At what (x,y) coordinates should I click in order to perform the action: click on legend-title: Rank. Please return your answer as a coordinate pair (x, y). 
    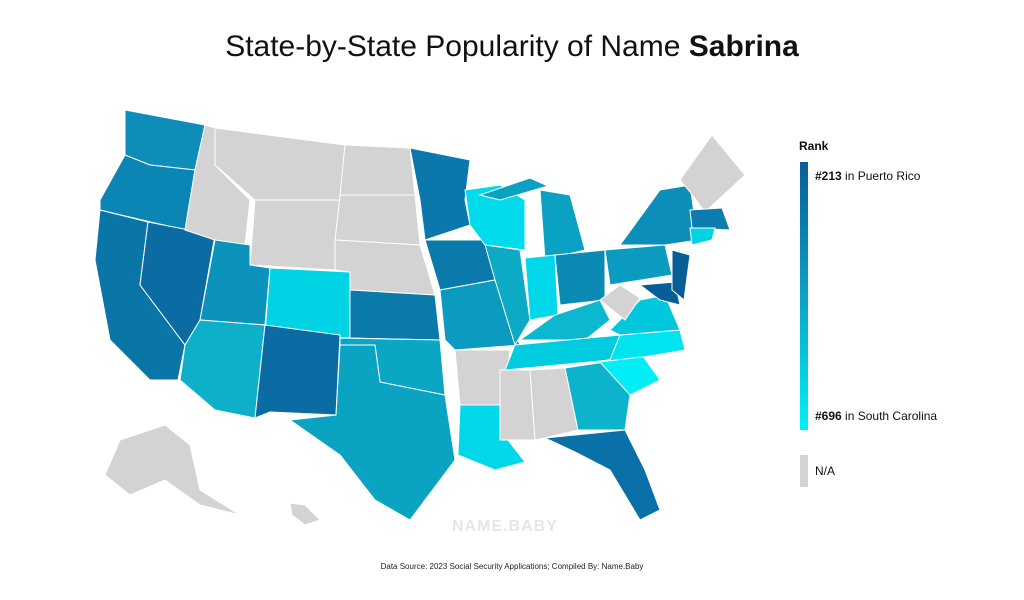
    Looking at the image, I should click on (814, 146).